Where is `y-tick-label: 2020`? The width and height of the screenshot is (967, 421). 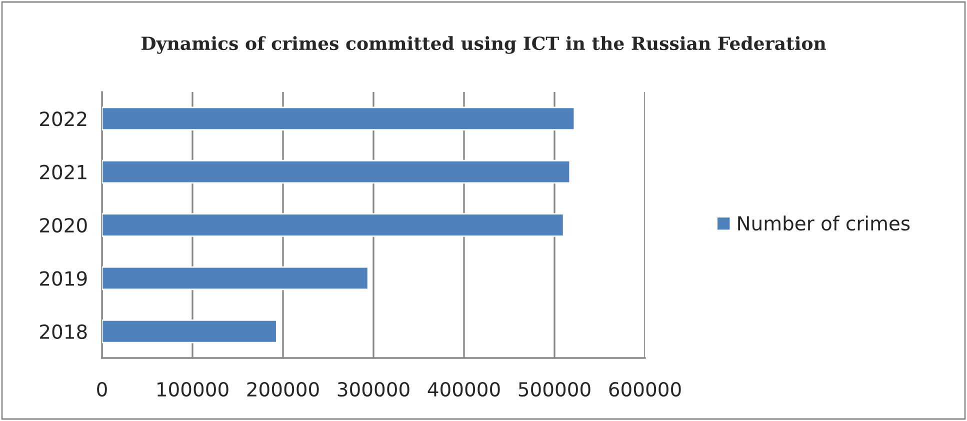 y-tick-label: 2020 is located at coordinates (63, 225).